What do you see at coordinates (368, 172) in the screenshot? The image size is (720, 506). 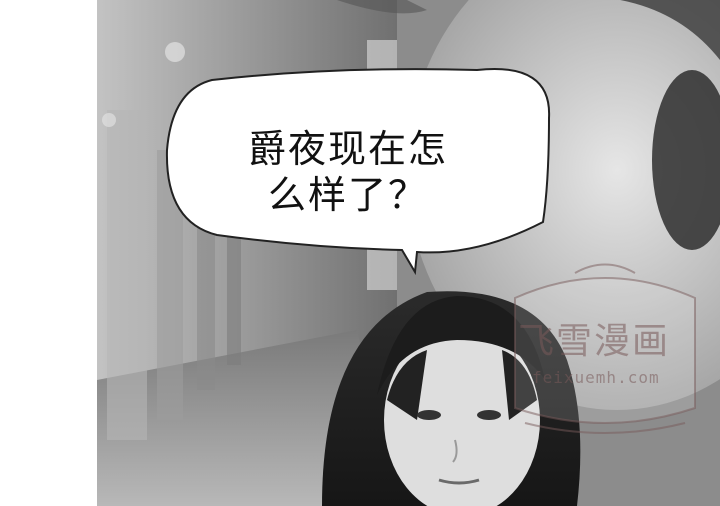 I see `speech-bubble-text: 爵夜现在怎 么样了？` at bounding box center [368, 172].